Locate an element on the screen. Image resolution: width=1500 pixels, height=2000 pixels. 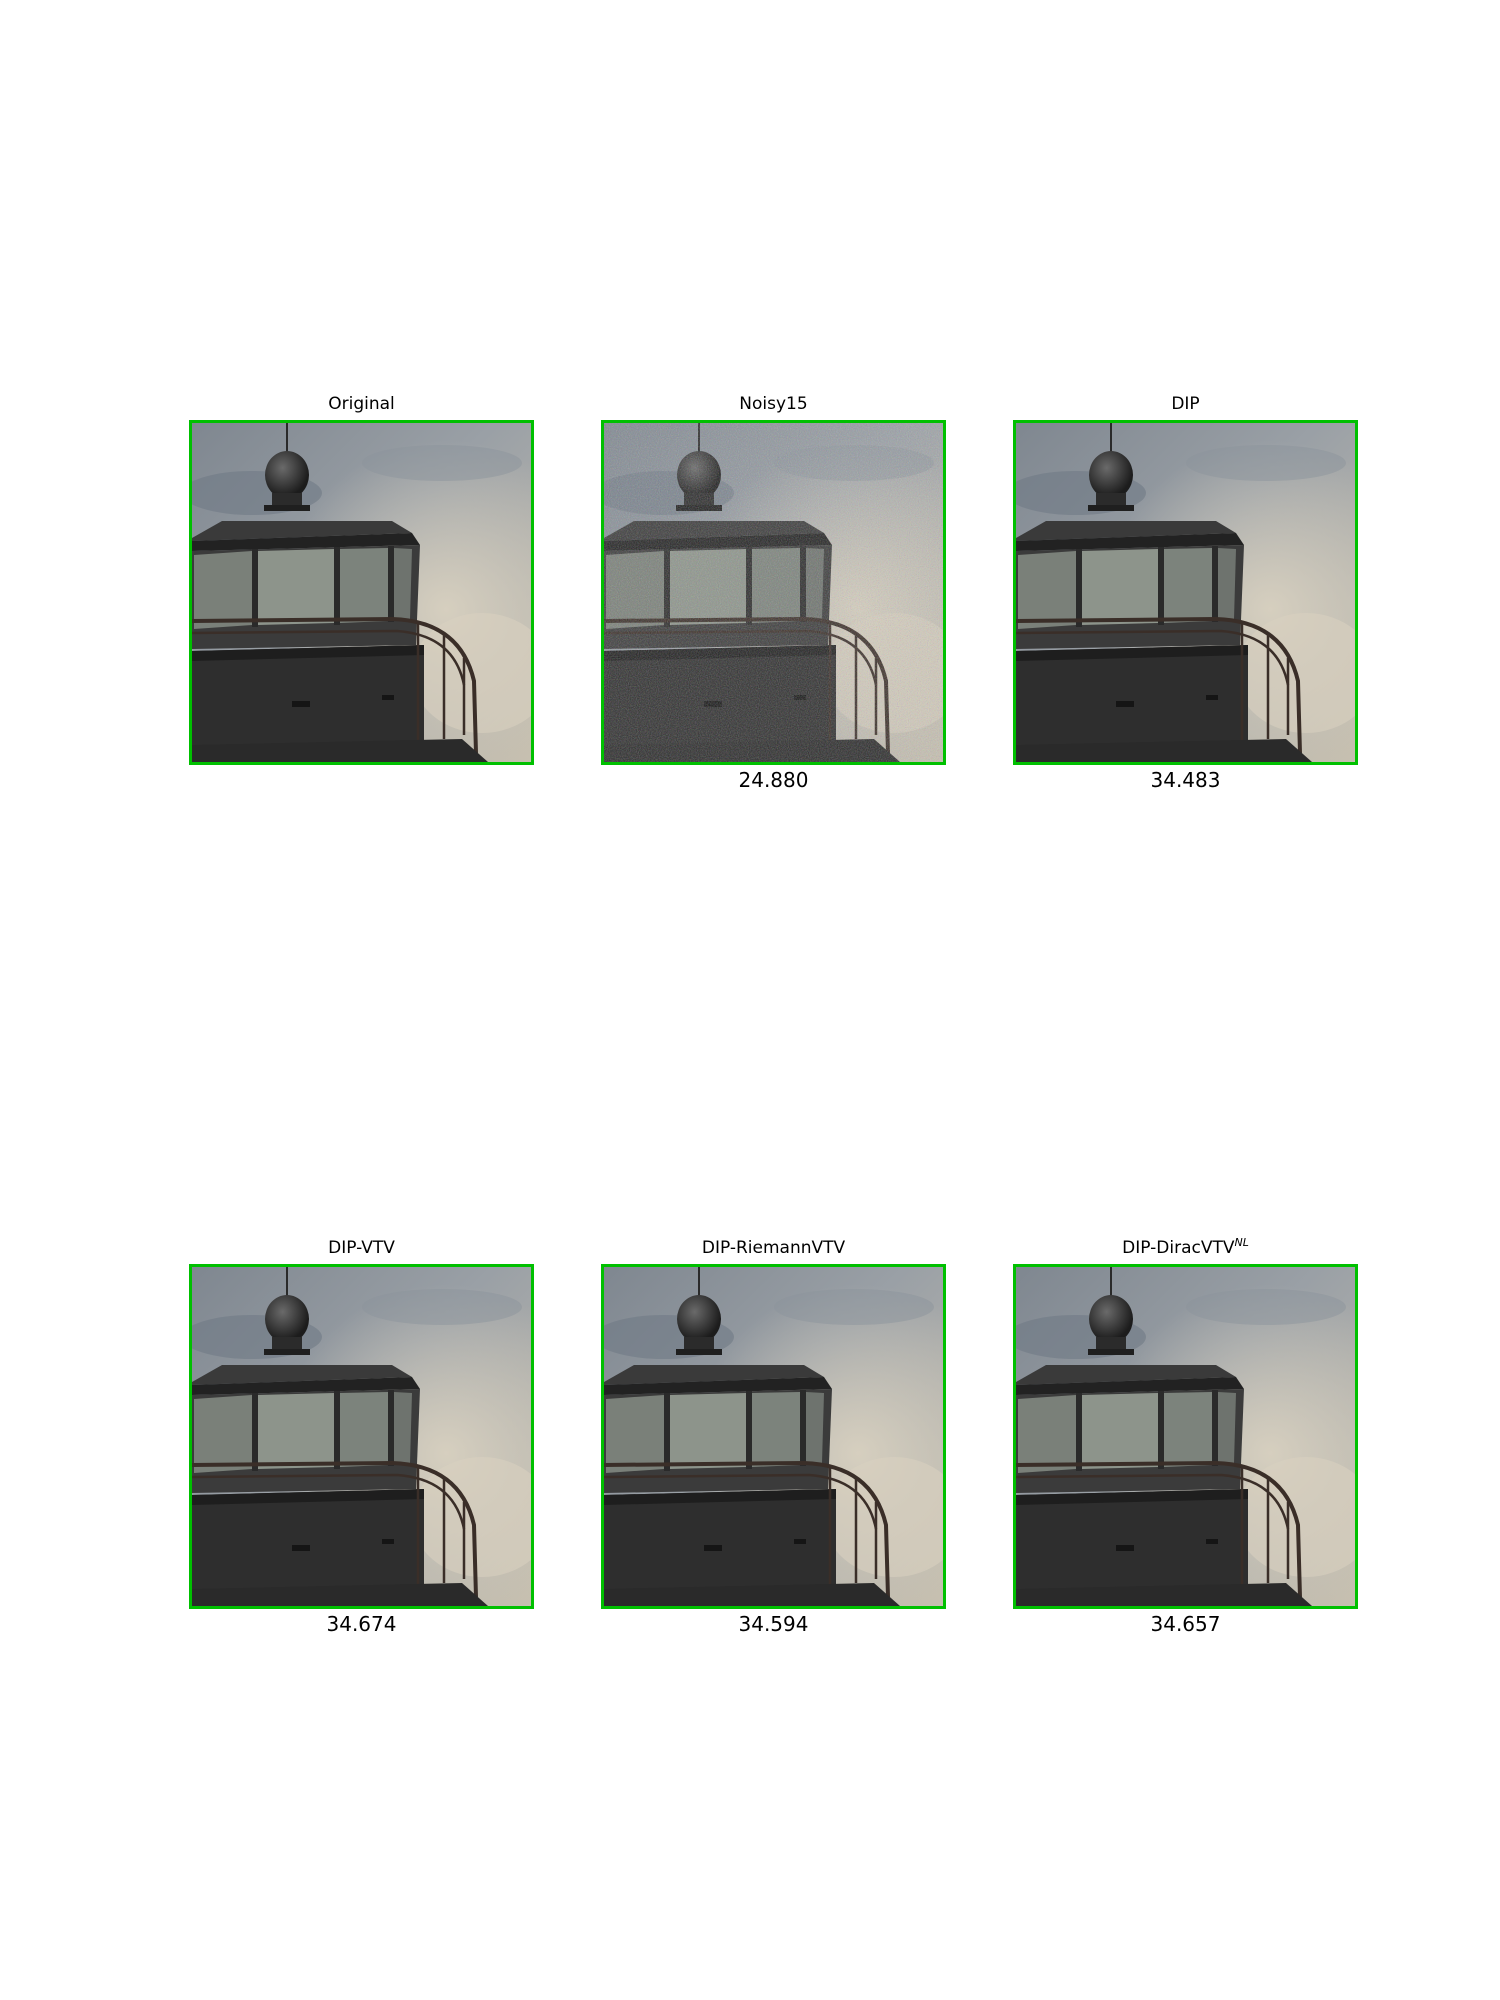
panel-title: DIP is located at coordinates (1185, 404).